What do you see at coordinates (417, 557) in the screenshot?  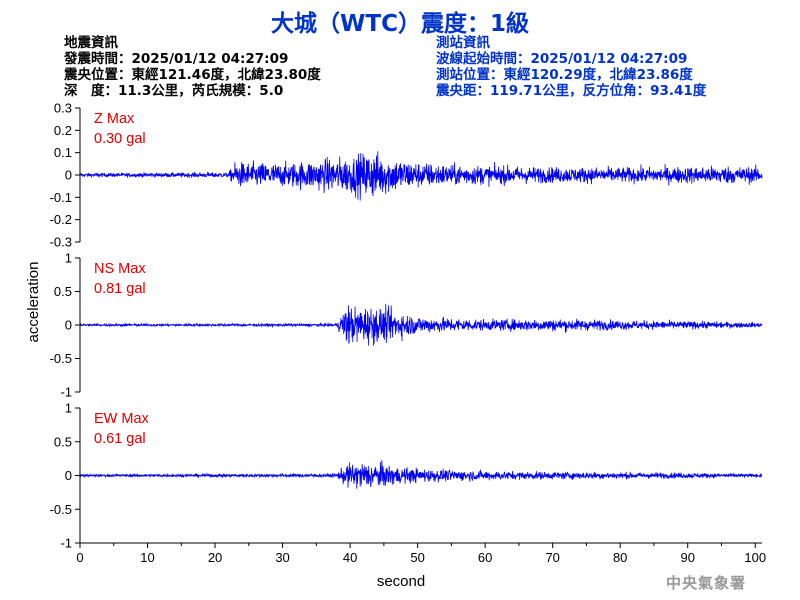 I see `x-tick-label: 50` at bounding box center [417, 557].